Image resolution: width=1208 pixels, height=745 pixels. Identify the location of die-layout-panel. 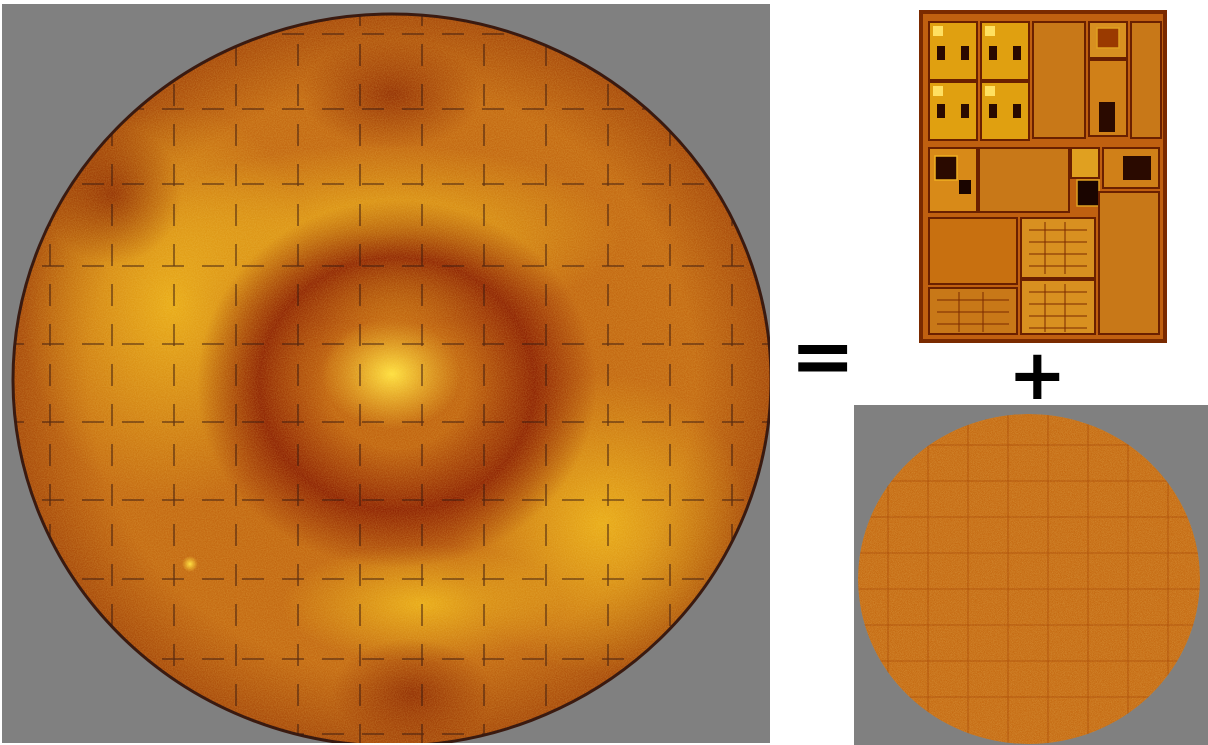
(1043, 176).